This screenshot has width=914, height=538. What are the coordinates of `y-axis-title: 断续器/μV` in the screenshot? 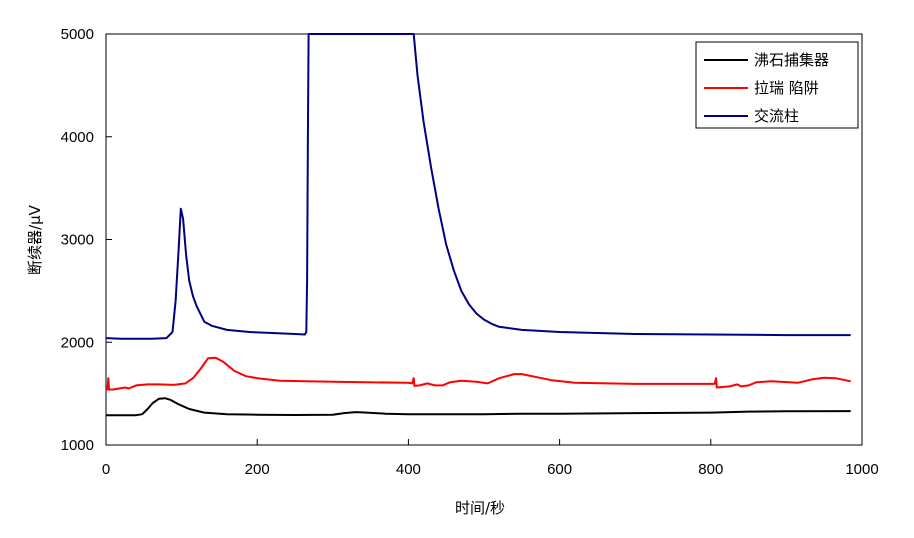 It's located at (35, 239).